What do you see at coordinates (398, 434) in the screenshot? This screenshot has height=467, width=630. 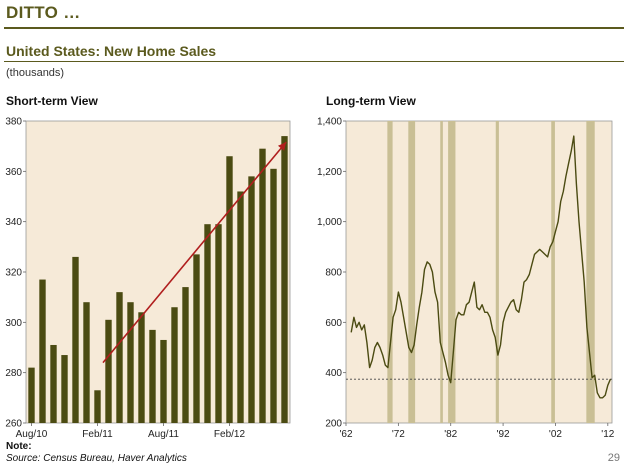 I see `long-term-xtick-label: '72` at bounding box center [398, 434].